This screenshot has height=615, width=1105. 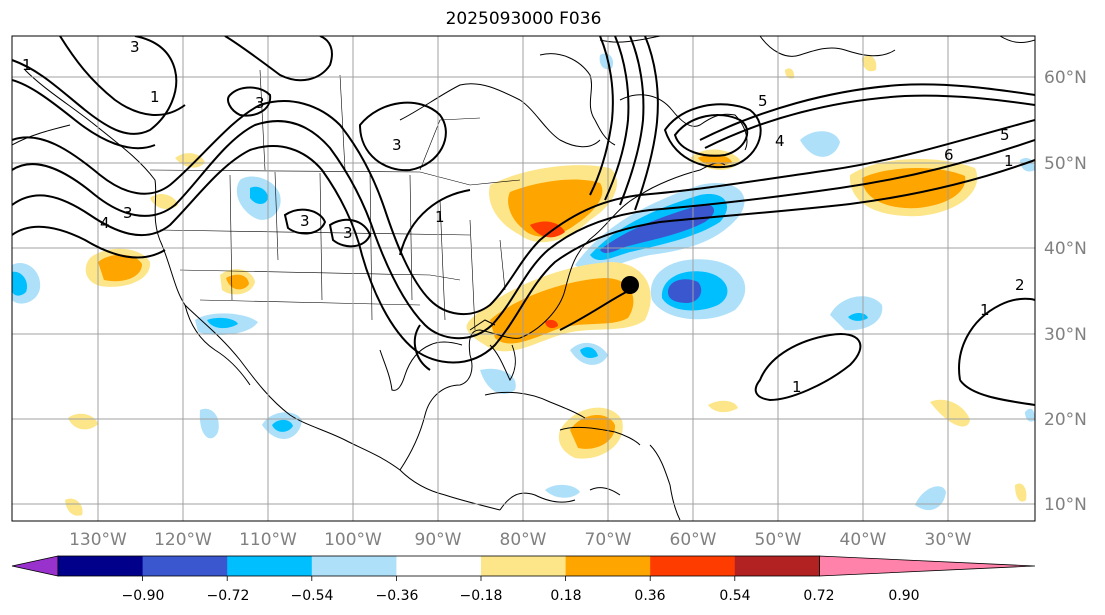 I want to click on colorbar-tick-label: −0.18, so click(x=481, y=596).